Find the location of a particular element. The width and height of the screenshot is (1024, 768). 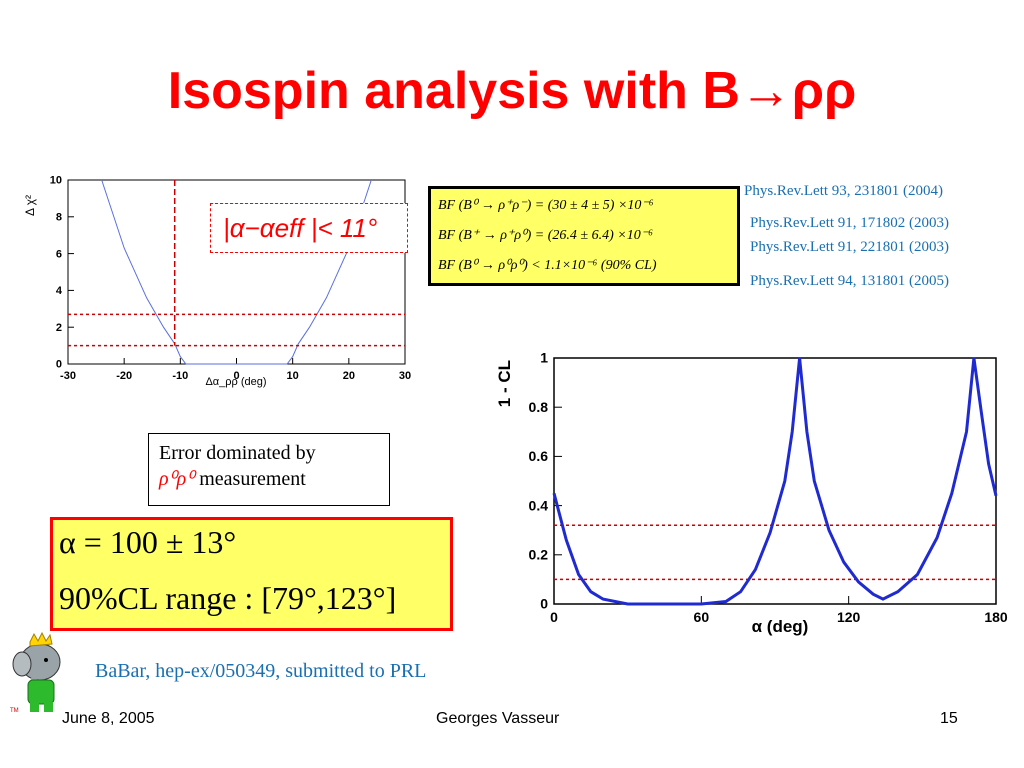

y-tick-label: 2 is located at coordinates (59, 328).